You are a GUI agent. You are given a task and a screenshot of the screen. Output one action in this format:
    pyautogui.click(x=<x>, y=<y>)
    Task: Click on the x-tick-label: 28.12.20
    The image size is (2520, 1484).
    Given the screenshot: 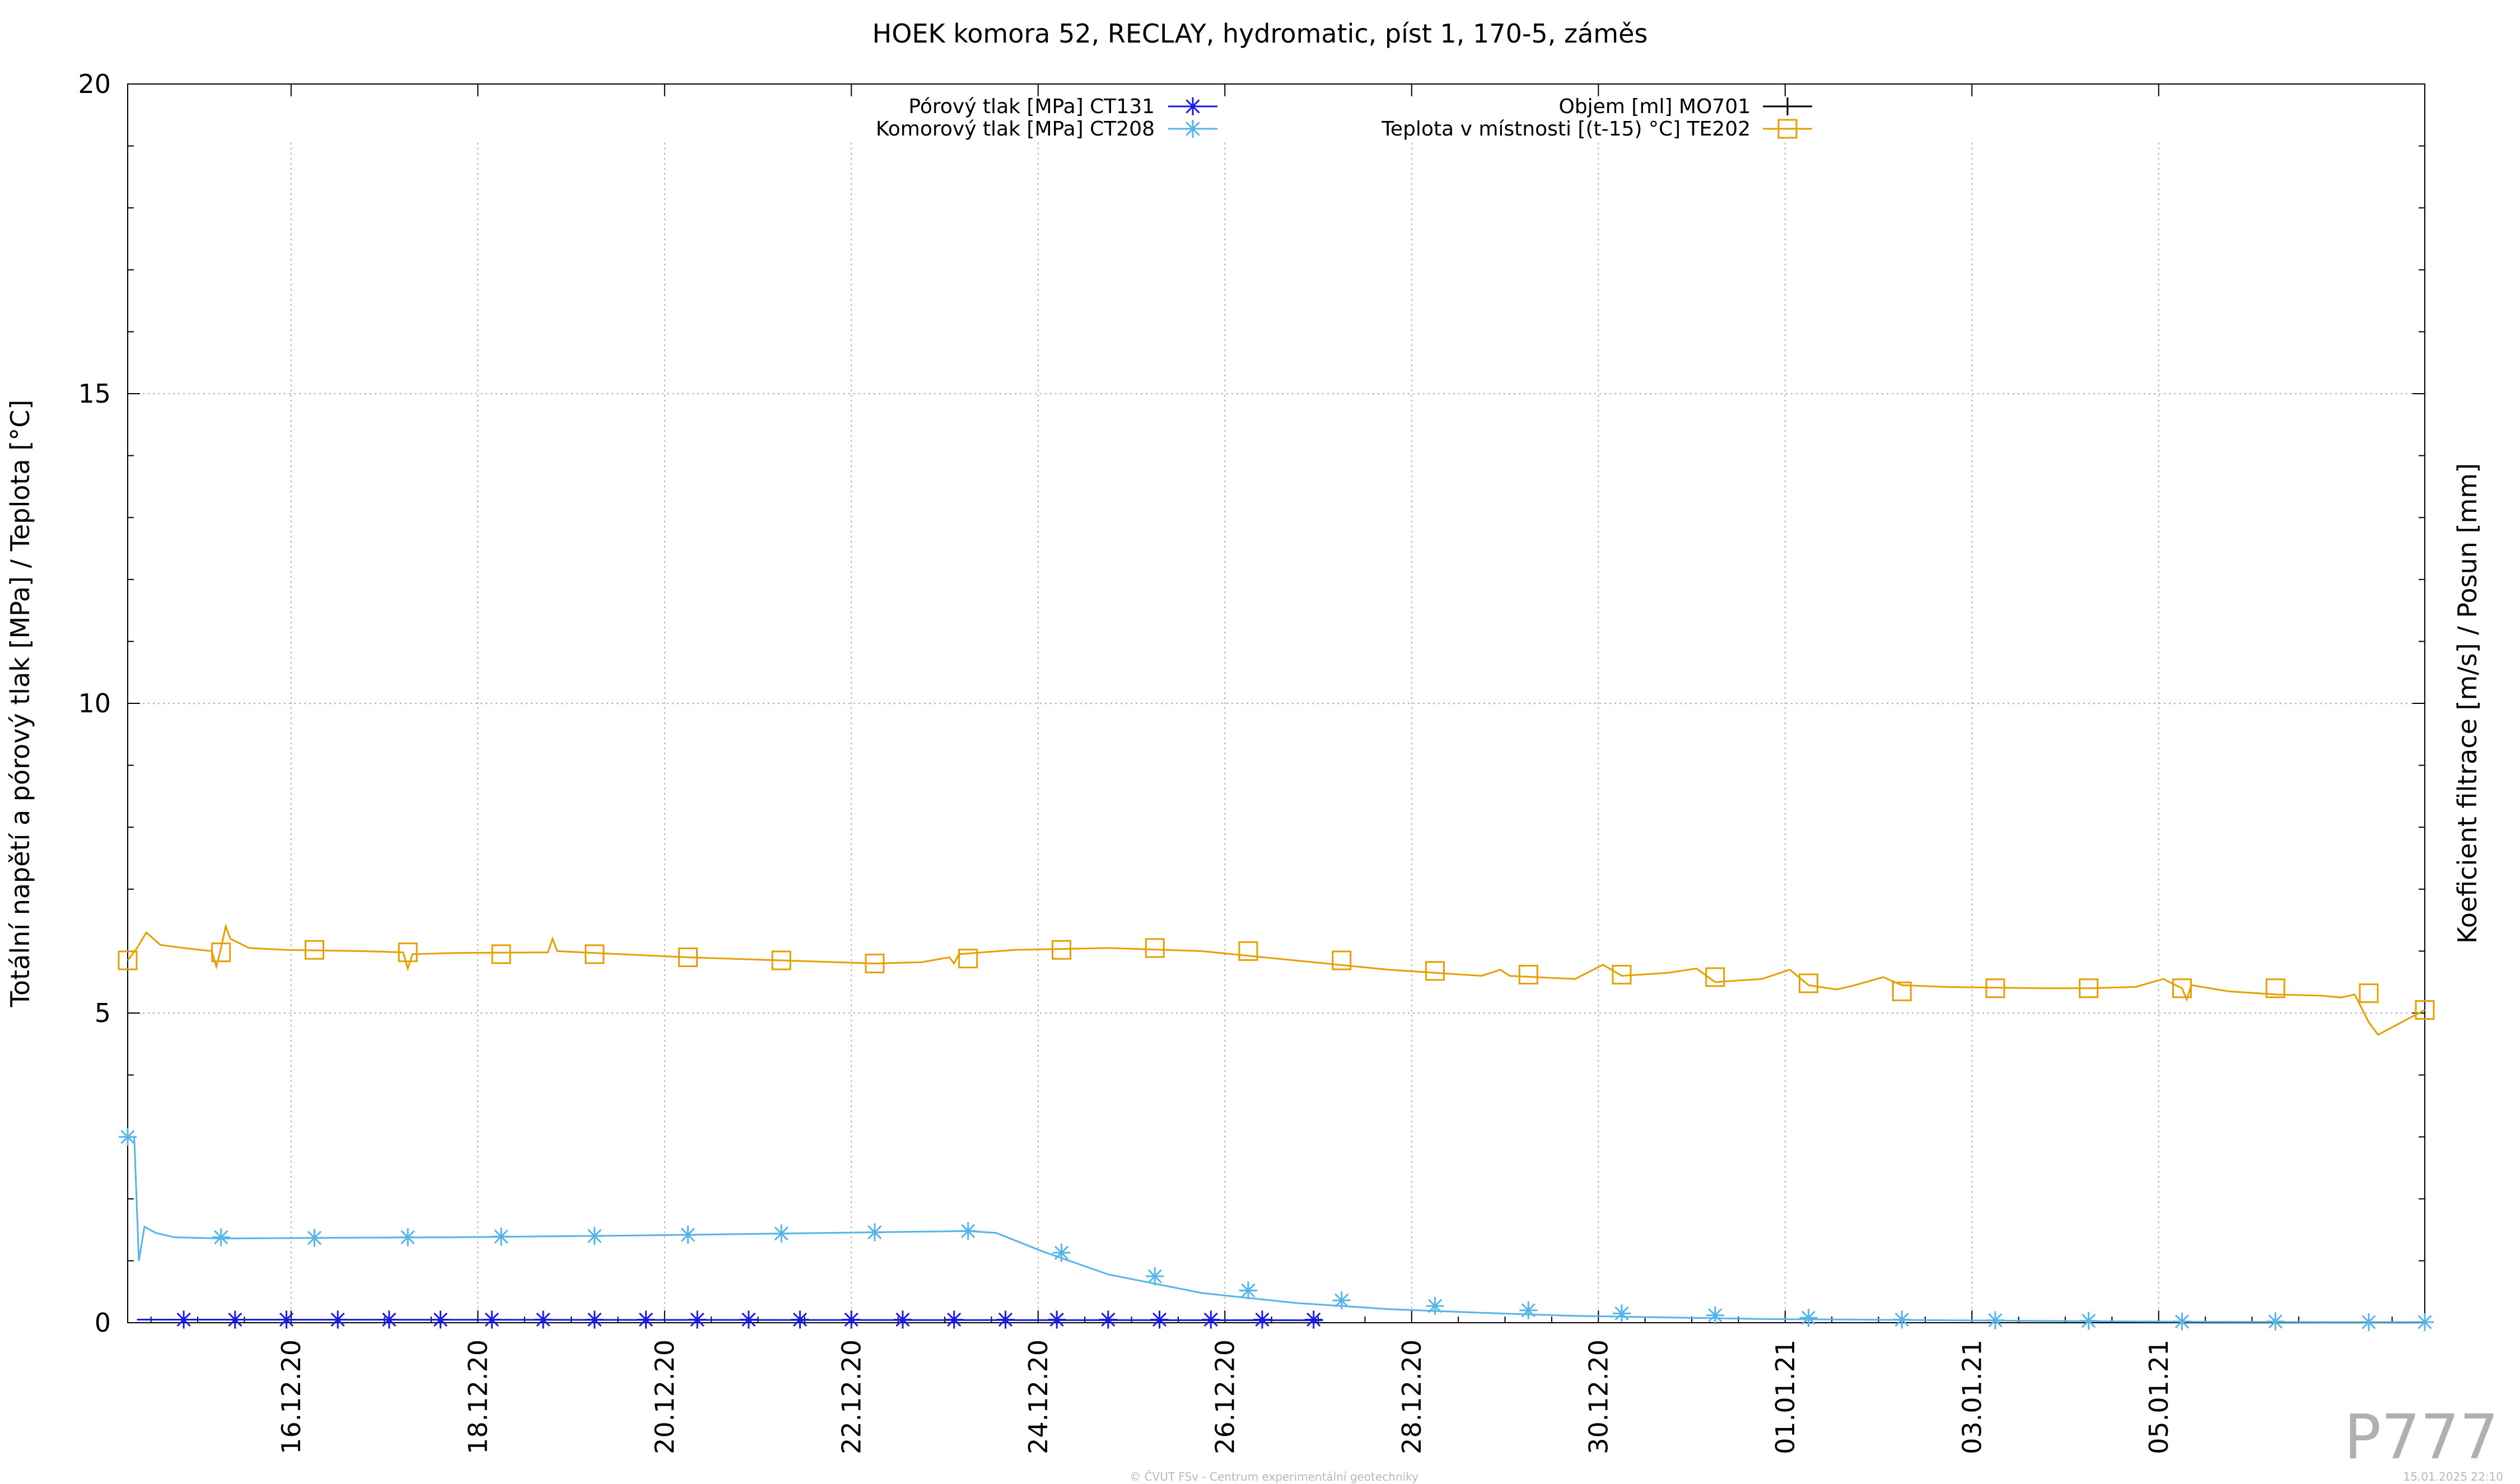 What is the action you would take?
    pyautogui.click(x=1412, y=1397)
    